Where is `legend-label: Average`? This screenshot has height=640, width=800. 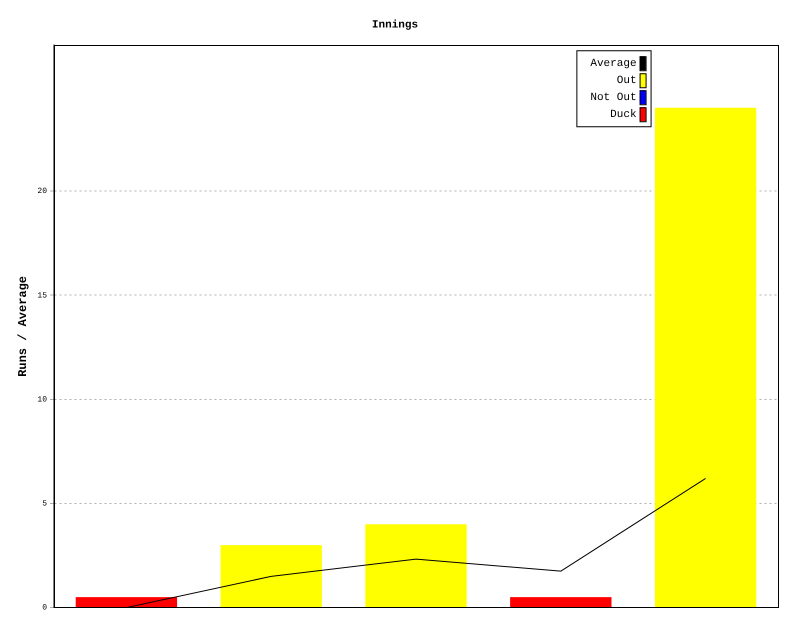
legend-label: Average is located at coordinates (613, 64).